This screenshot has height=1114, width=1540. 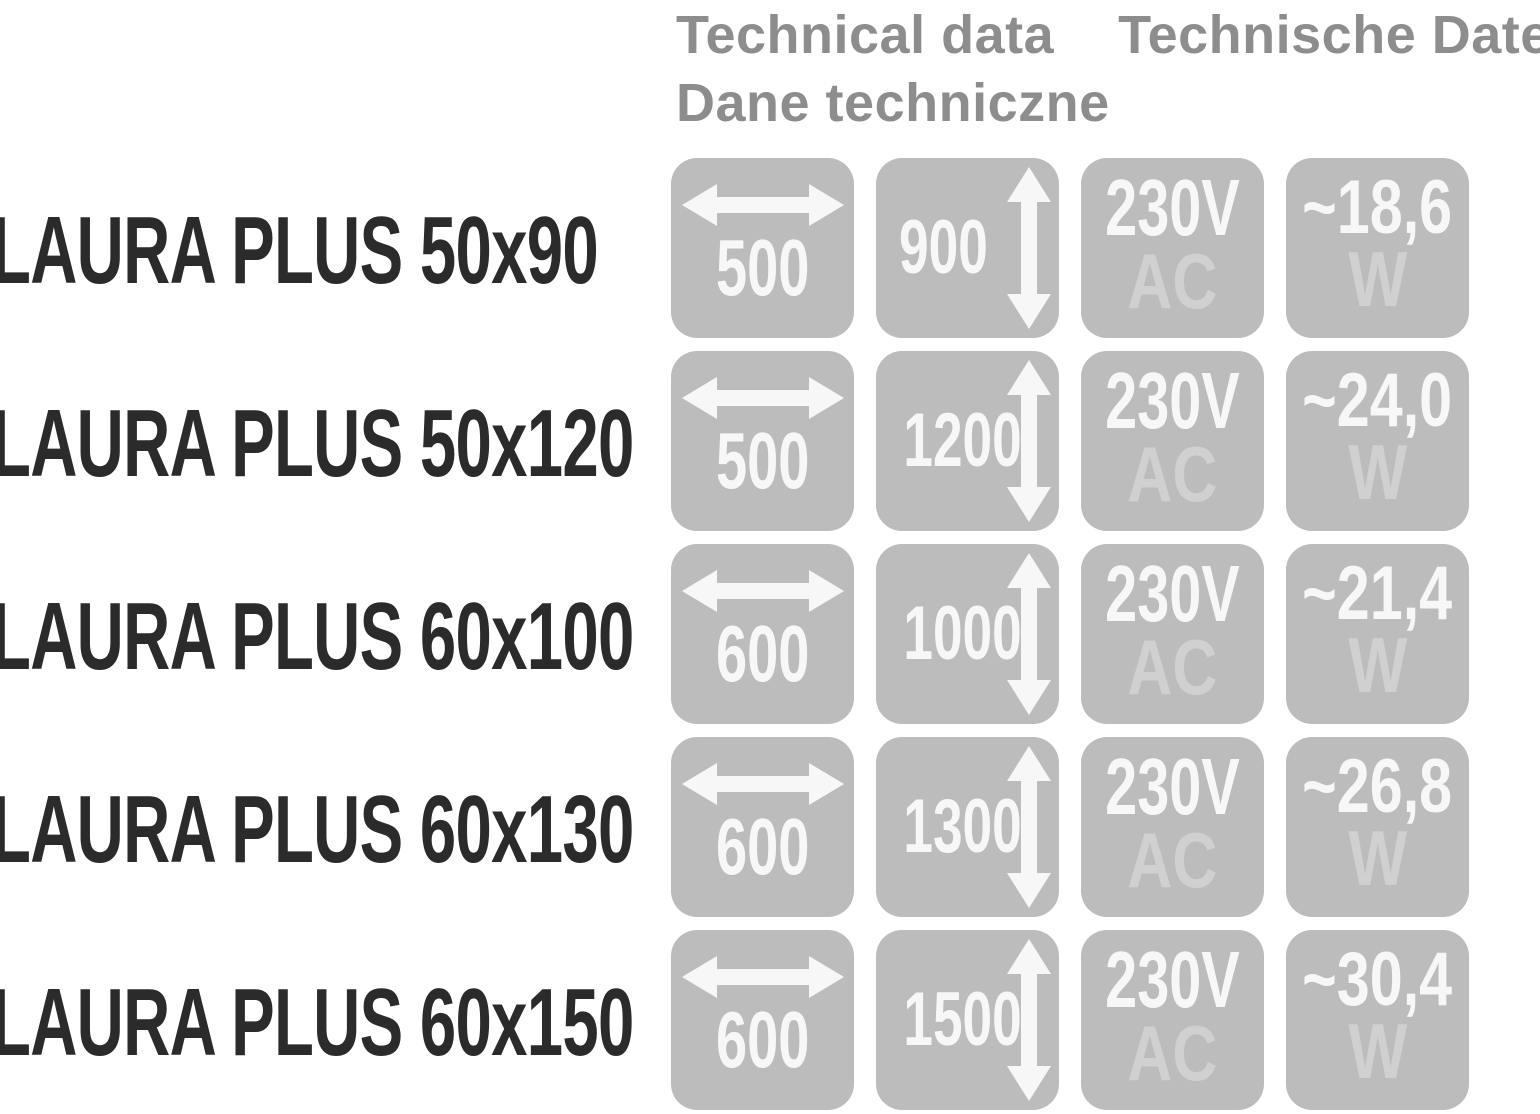 I want to click on height-arrow-icon, so click(x=1029, y=248).